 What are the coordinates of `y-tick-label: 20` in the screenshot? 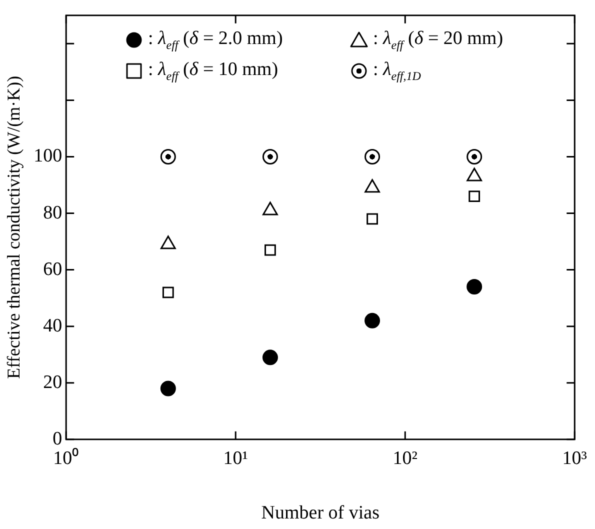 It's located at (52, 382).